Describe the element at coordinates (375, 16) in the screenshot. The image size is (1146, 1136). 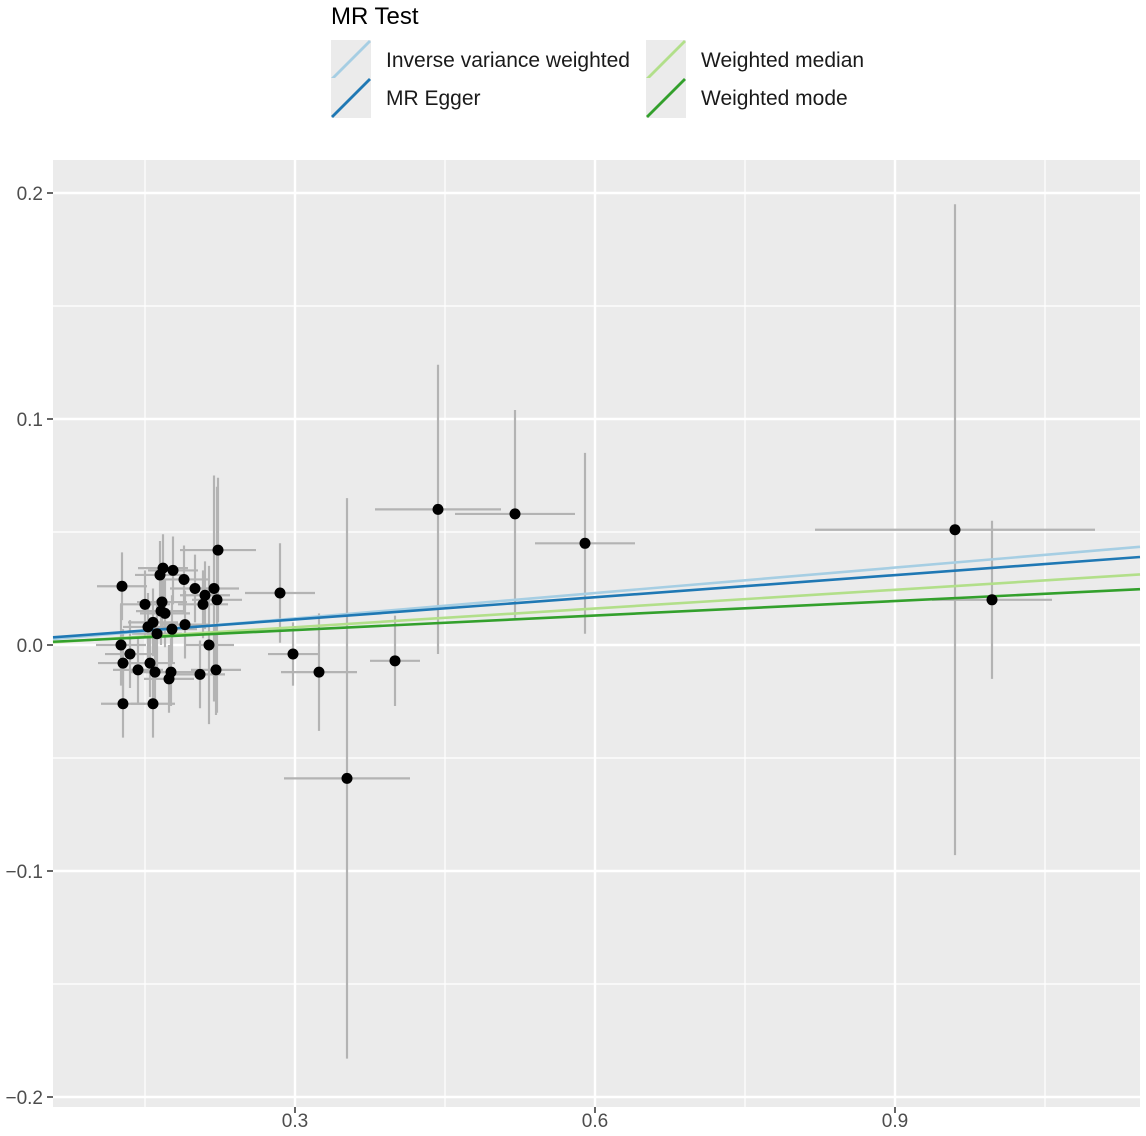
I see `legend-title: MR Test` at that location.